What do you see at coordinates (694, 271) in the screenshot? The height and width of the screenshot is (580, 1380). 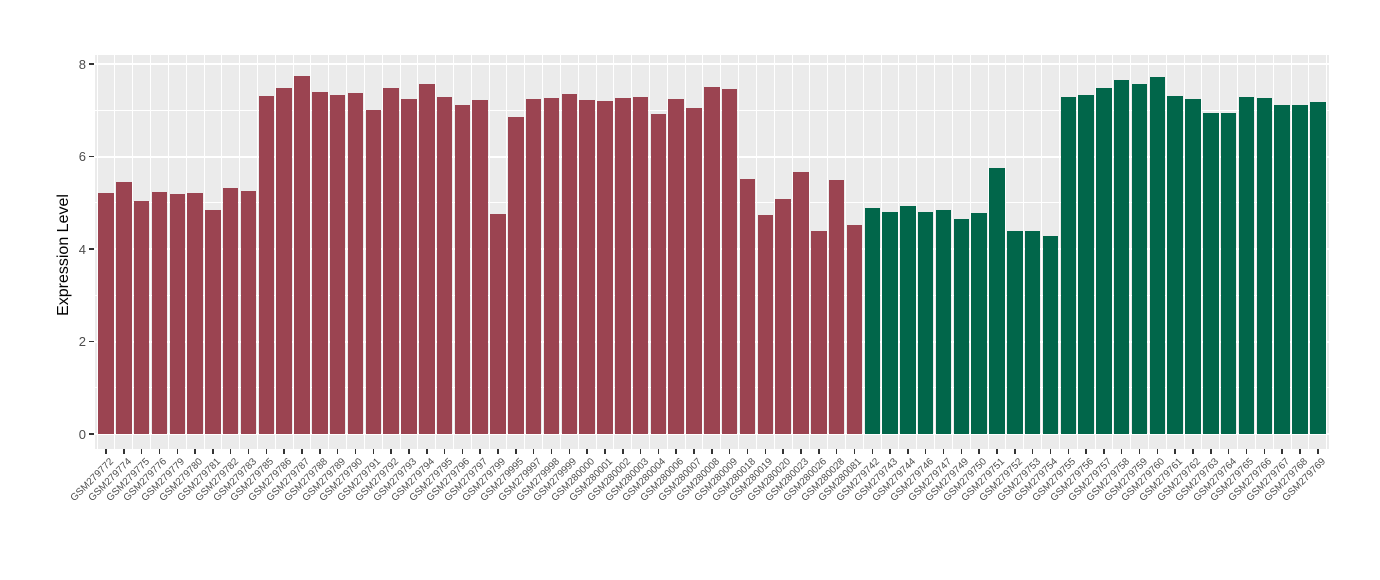 I see `bar-GSM280007` at bounding box center [694, 271].